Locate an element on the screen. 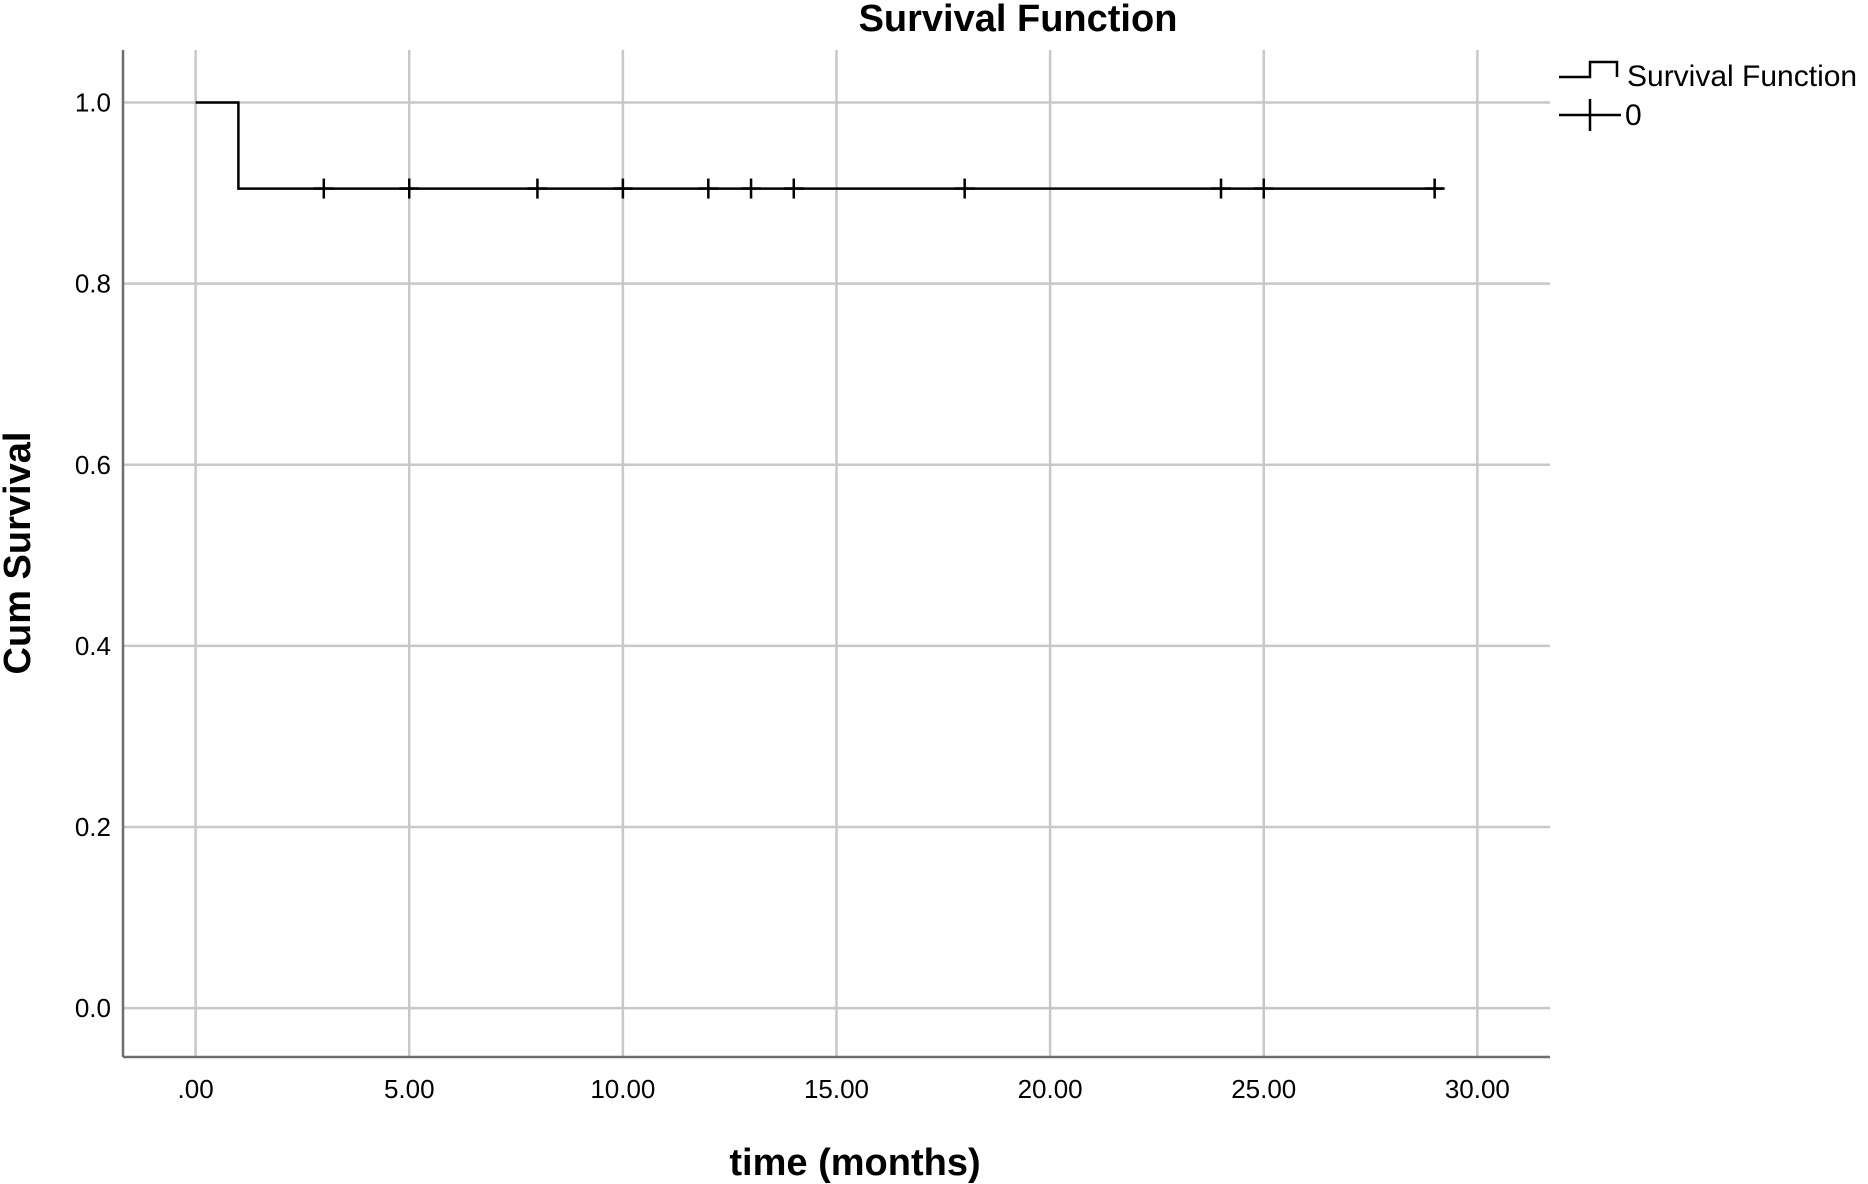 The image size is (1868, 1184). y-tick-label: 0.4 is located at coordinates (93, 646).